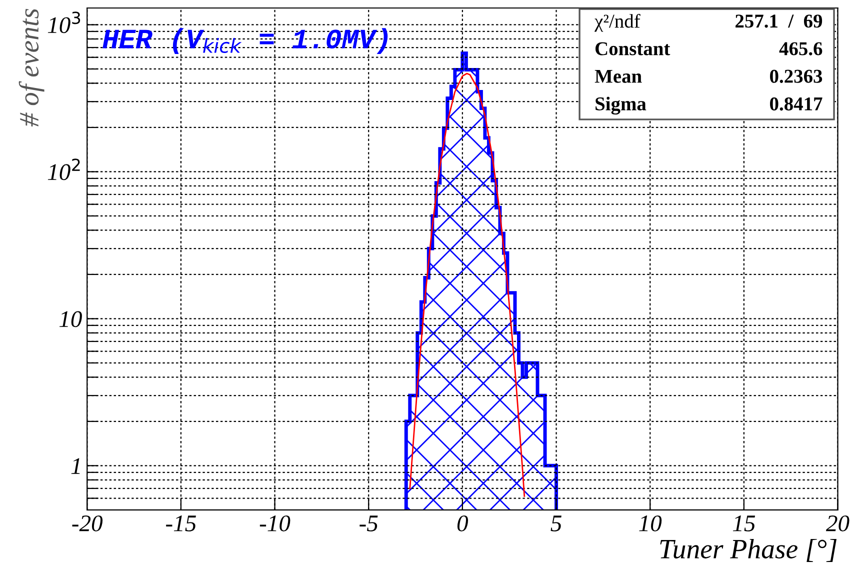 The image size is (854, 571). What do you see at coordinates (617, 23) in the screenshot?
I see `annotation: χ²/ndf` at bounding box center [617, 23].